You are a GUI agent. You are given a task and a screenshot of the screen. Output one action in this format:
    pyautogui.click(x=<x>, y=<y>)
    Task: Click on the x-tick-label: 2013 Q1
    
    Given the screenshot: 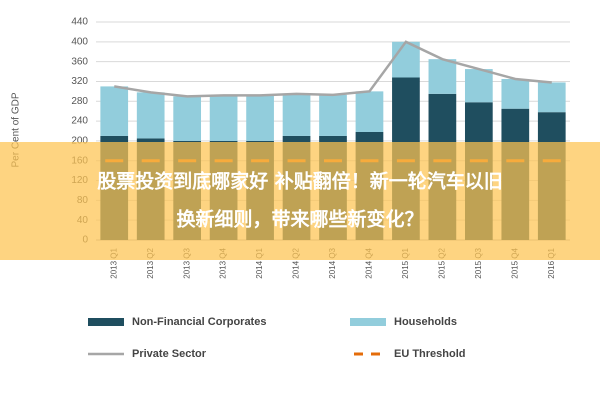 What is the action you would take?
    pyautogui.click(x=113, y=262)
    